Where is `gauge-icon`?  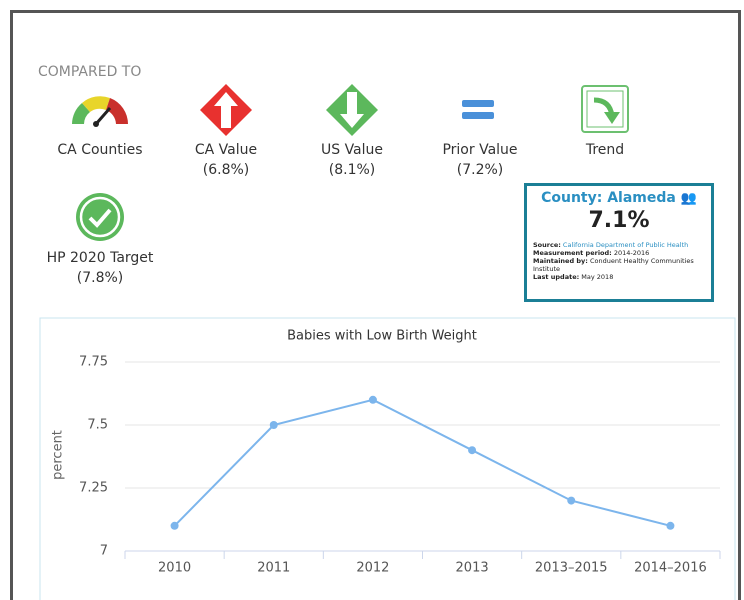
gauge-icon is located at coordinates (100, 111).